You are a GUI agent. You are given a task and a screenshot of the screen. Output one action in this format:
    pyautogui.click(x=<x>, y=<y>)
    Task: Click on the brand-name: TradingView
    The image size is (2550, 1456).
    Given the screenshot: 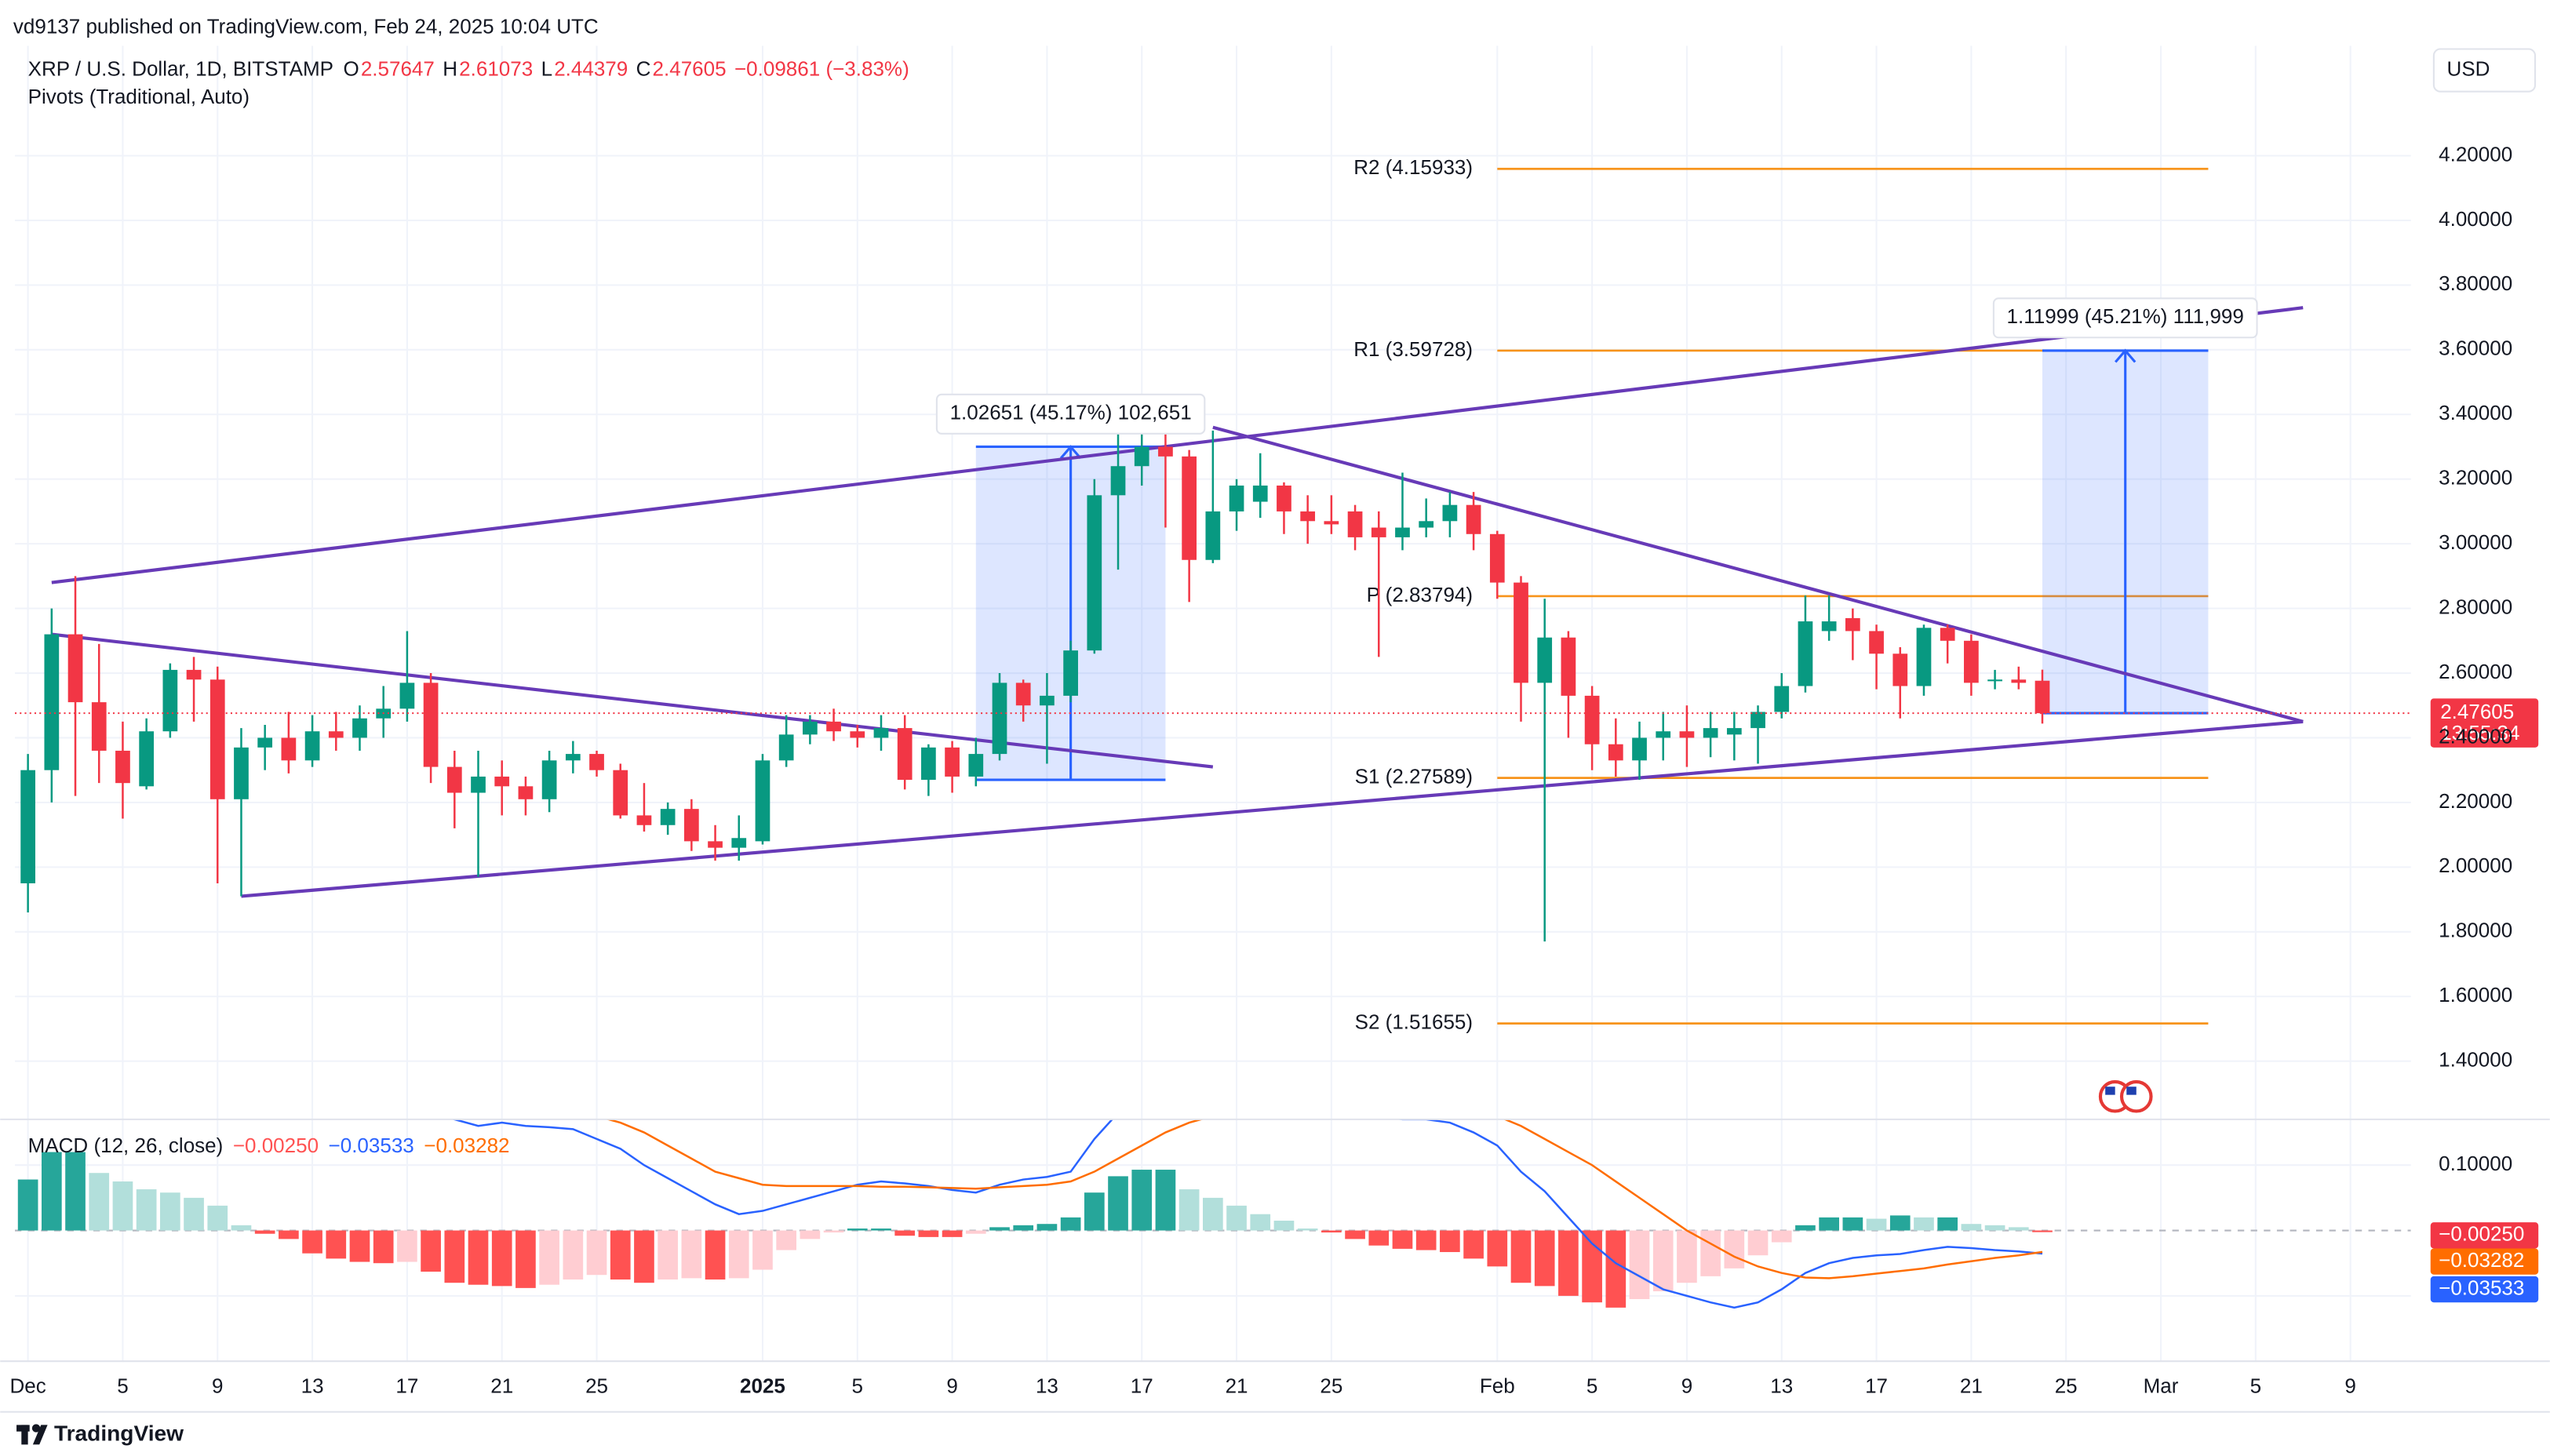 What is the action you would take?
    pyautogui.click(x=119, y=1433)
    